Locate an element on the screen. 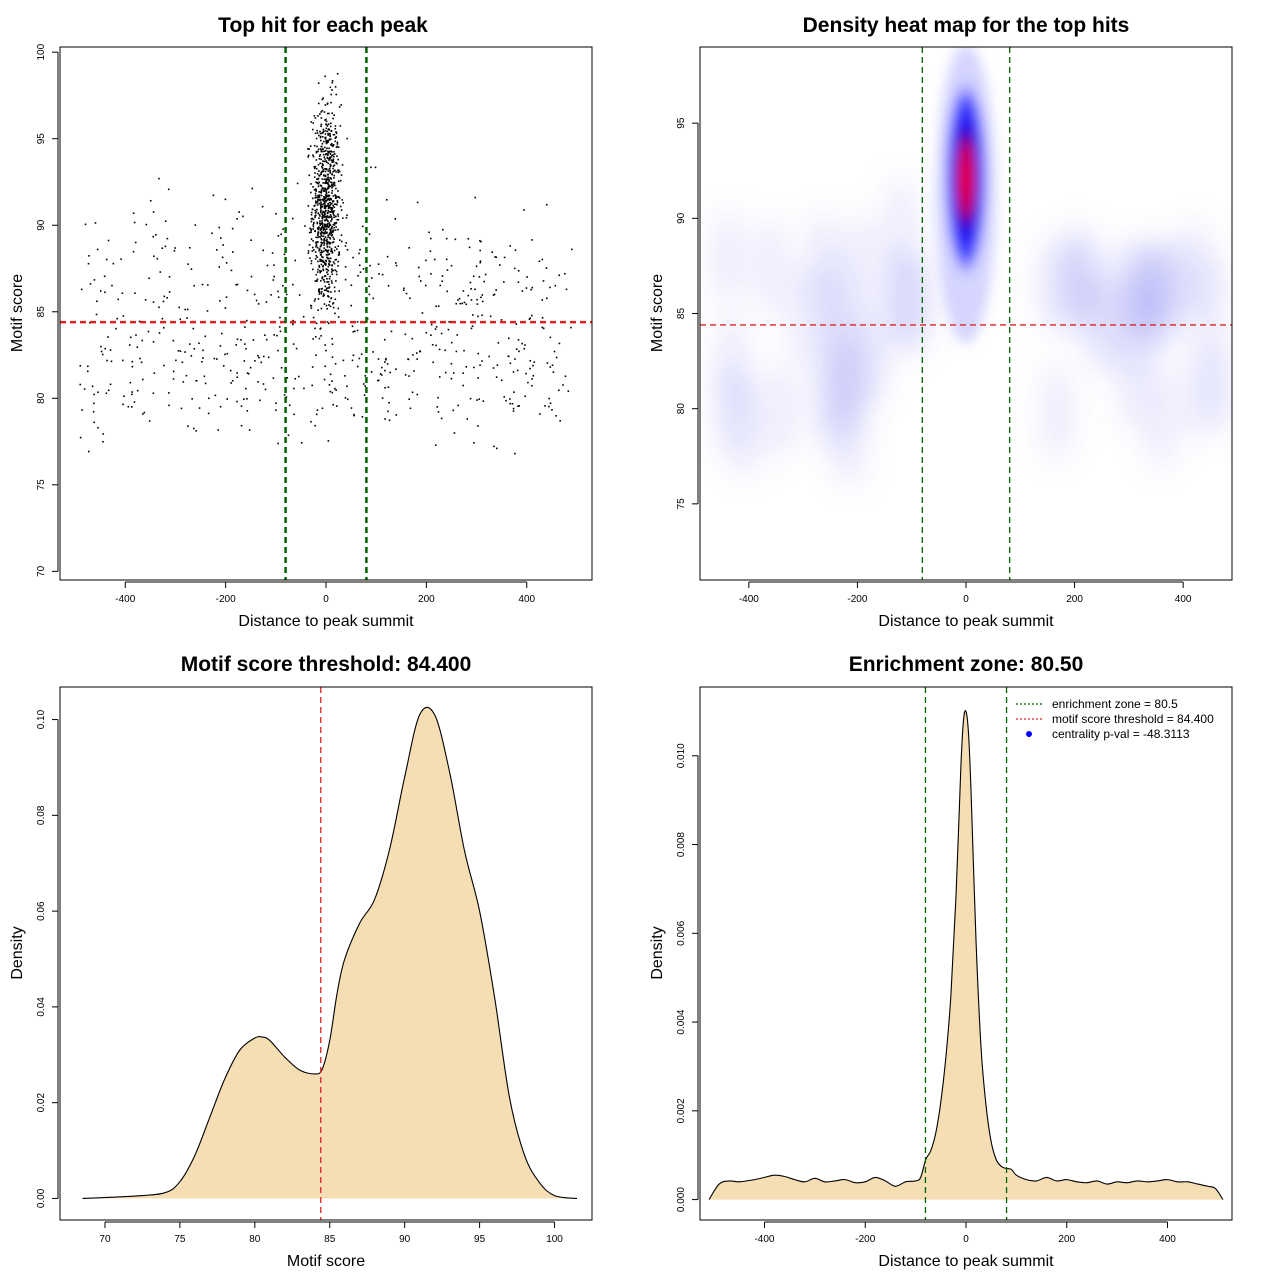 This screenshot has height=1280, width=1280. legend-pval-label: centrality p-val = -48.3113 is located at coordinates (1121, 734).